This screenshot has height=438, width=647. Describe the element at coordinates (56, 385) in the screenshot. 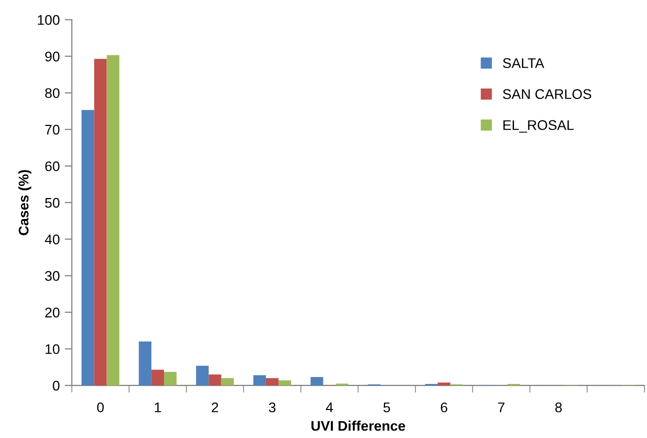

I see `y-tick-label: 0` at that location.